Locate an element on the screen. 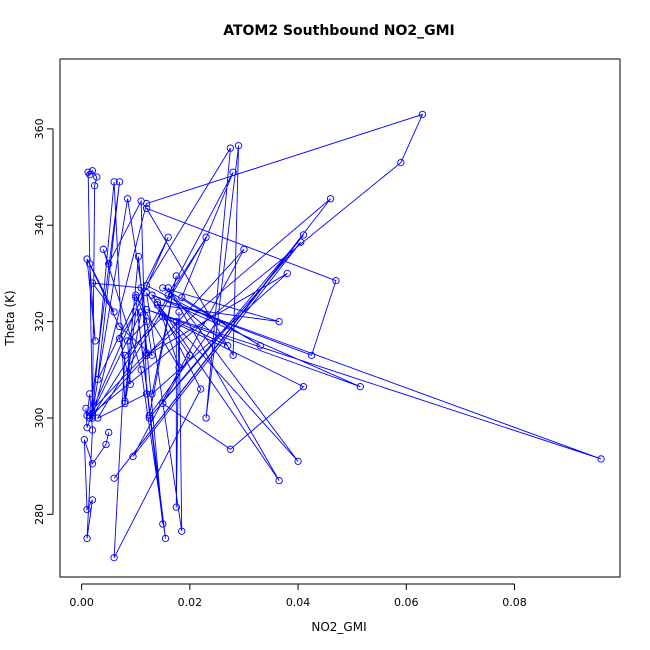 The image size is (650, 650). x-tick-label: 0.00 is located at coordinates (81, 602).